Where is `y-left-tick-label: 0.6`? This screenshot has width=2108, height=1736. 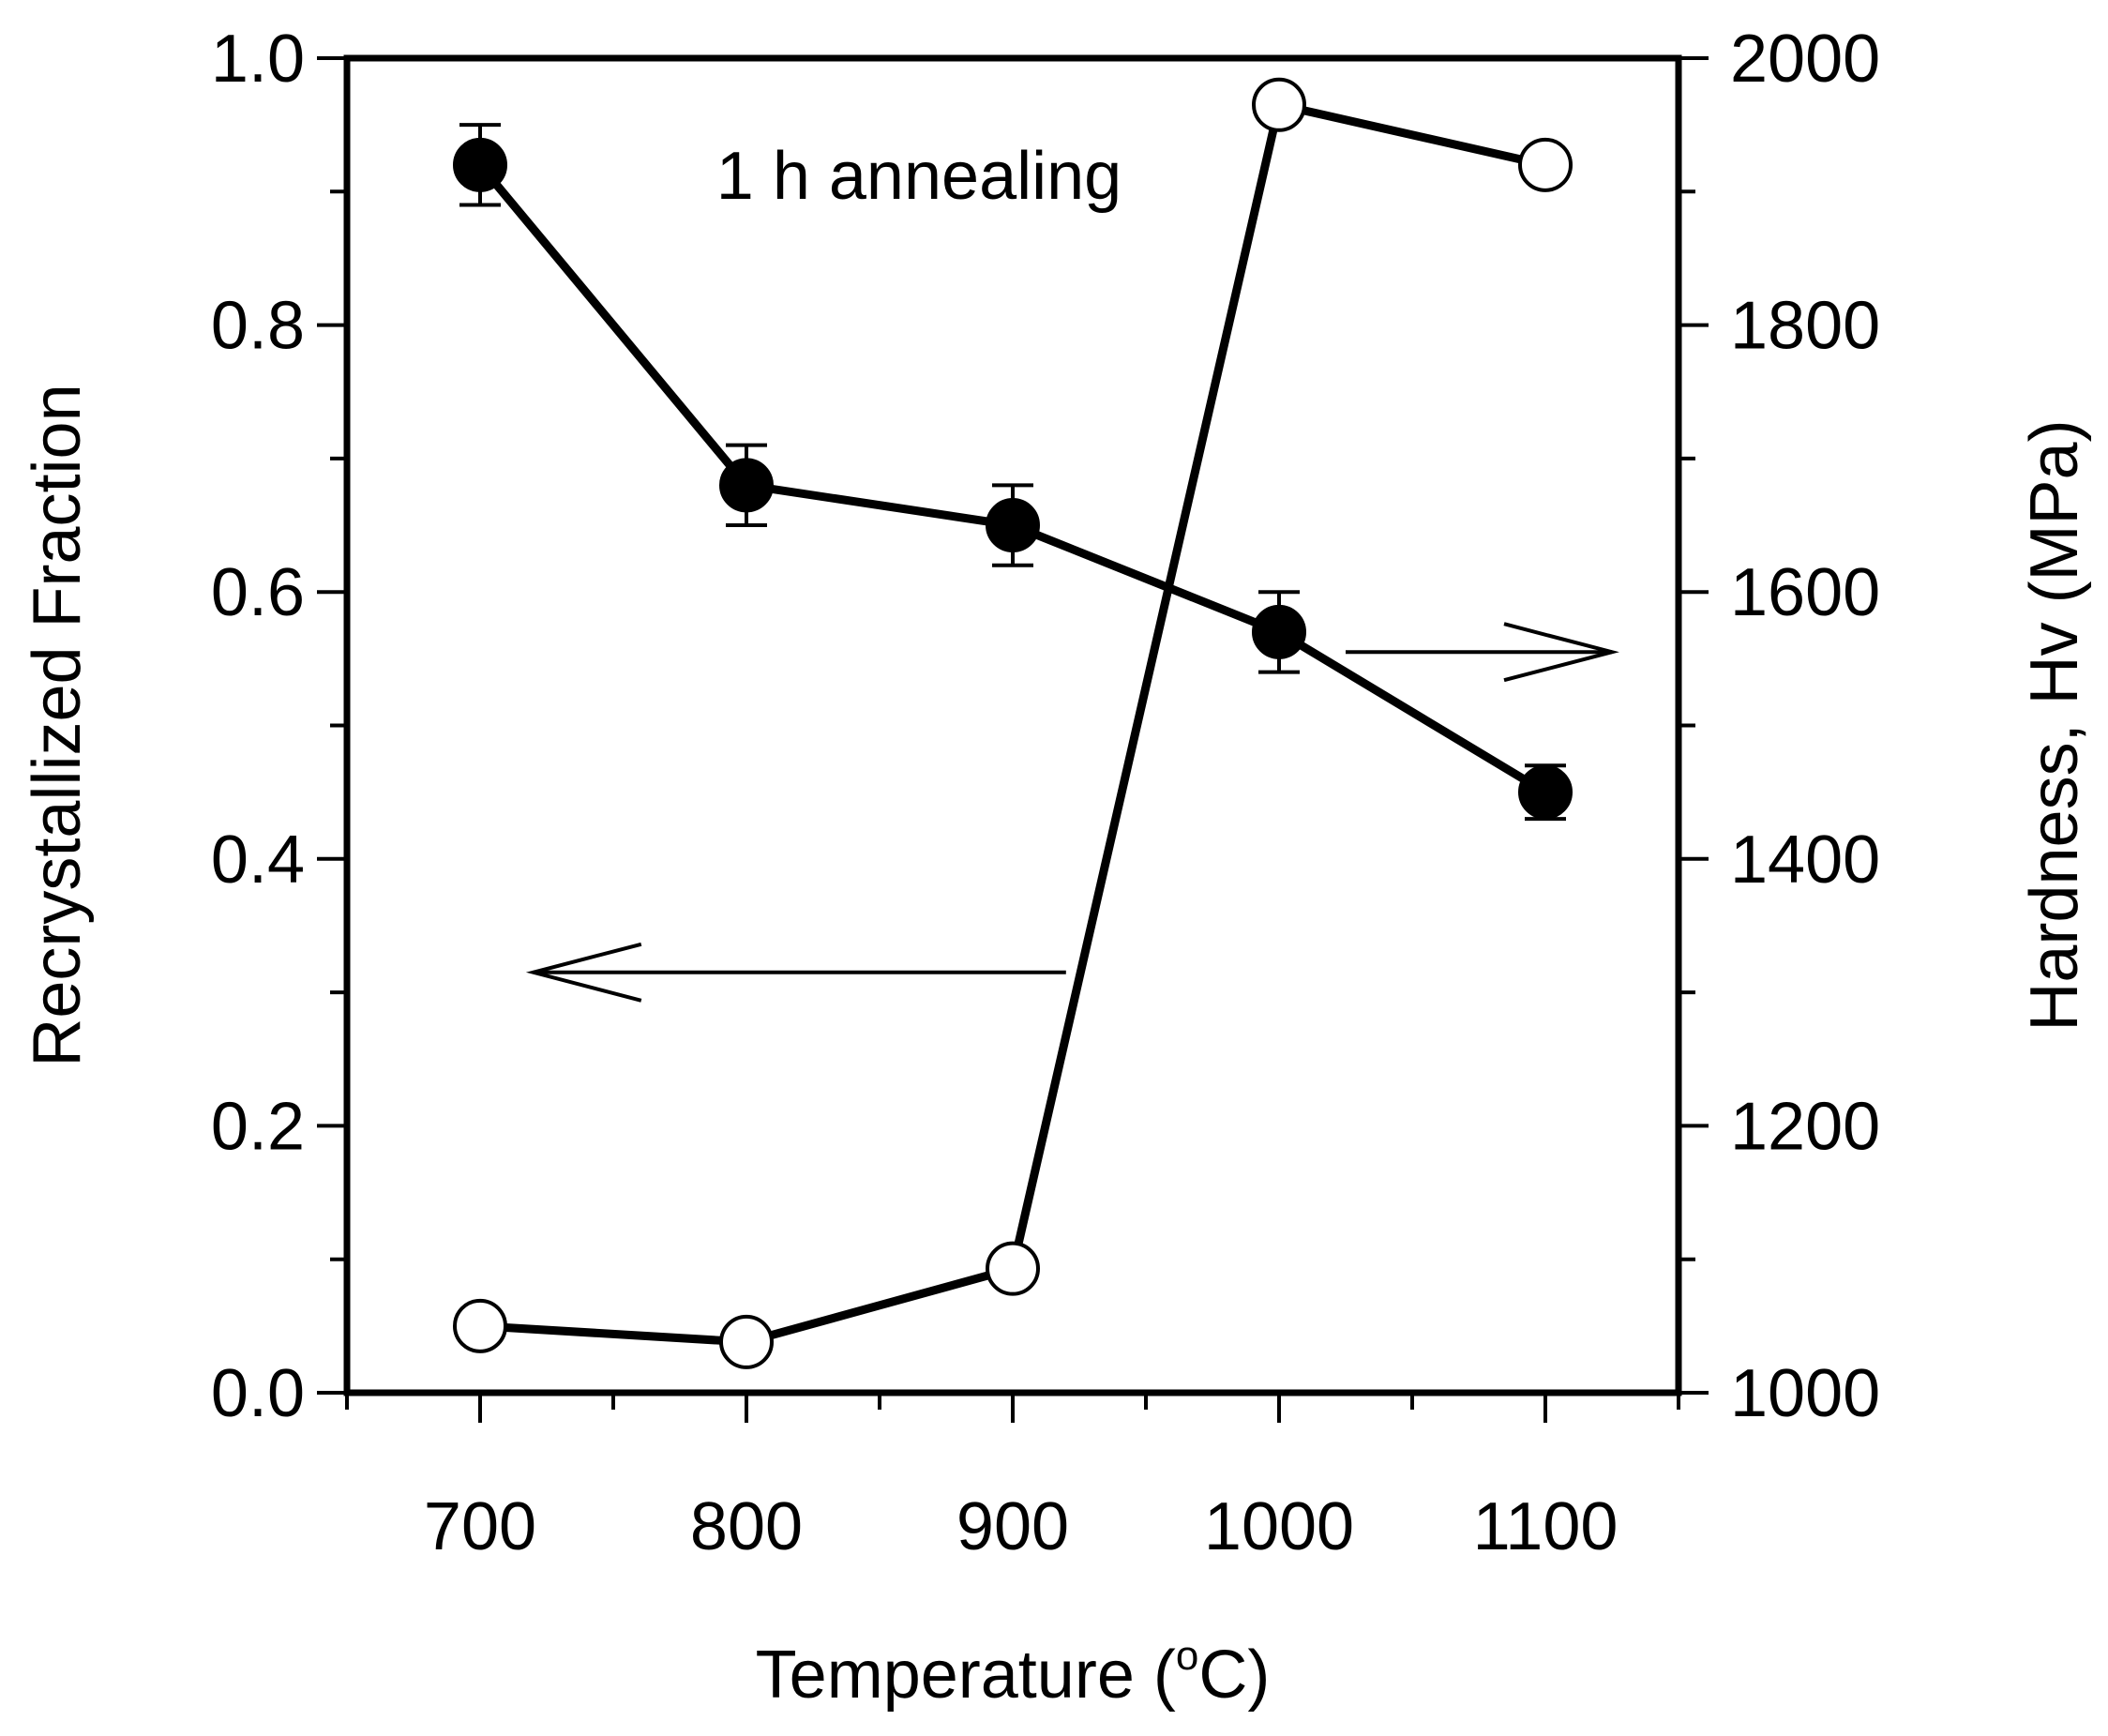 y-left-tick-label: 0.6 is located at coordinates (258, 592).